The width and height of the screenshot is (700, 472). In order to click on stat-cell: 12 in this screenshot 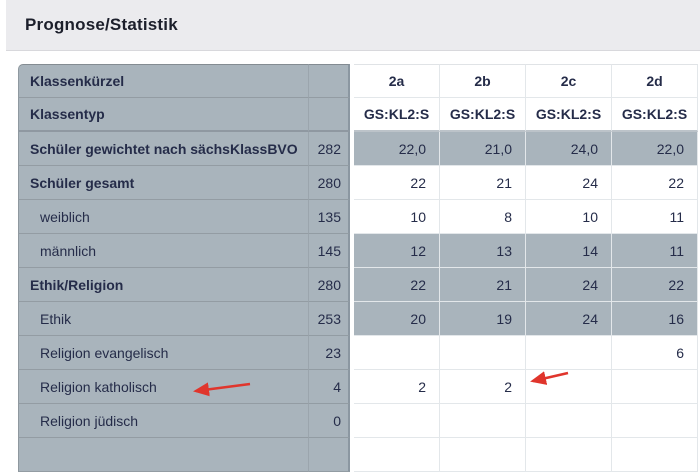, I will do `click(397, 251)`.